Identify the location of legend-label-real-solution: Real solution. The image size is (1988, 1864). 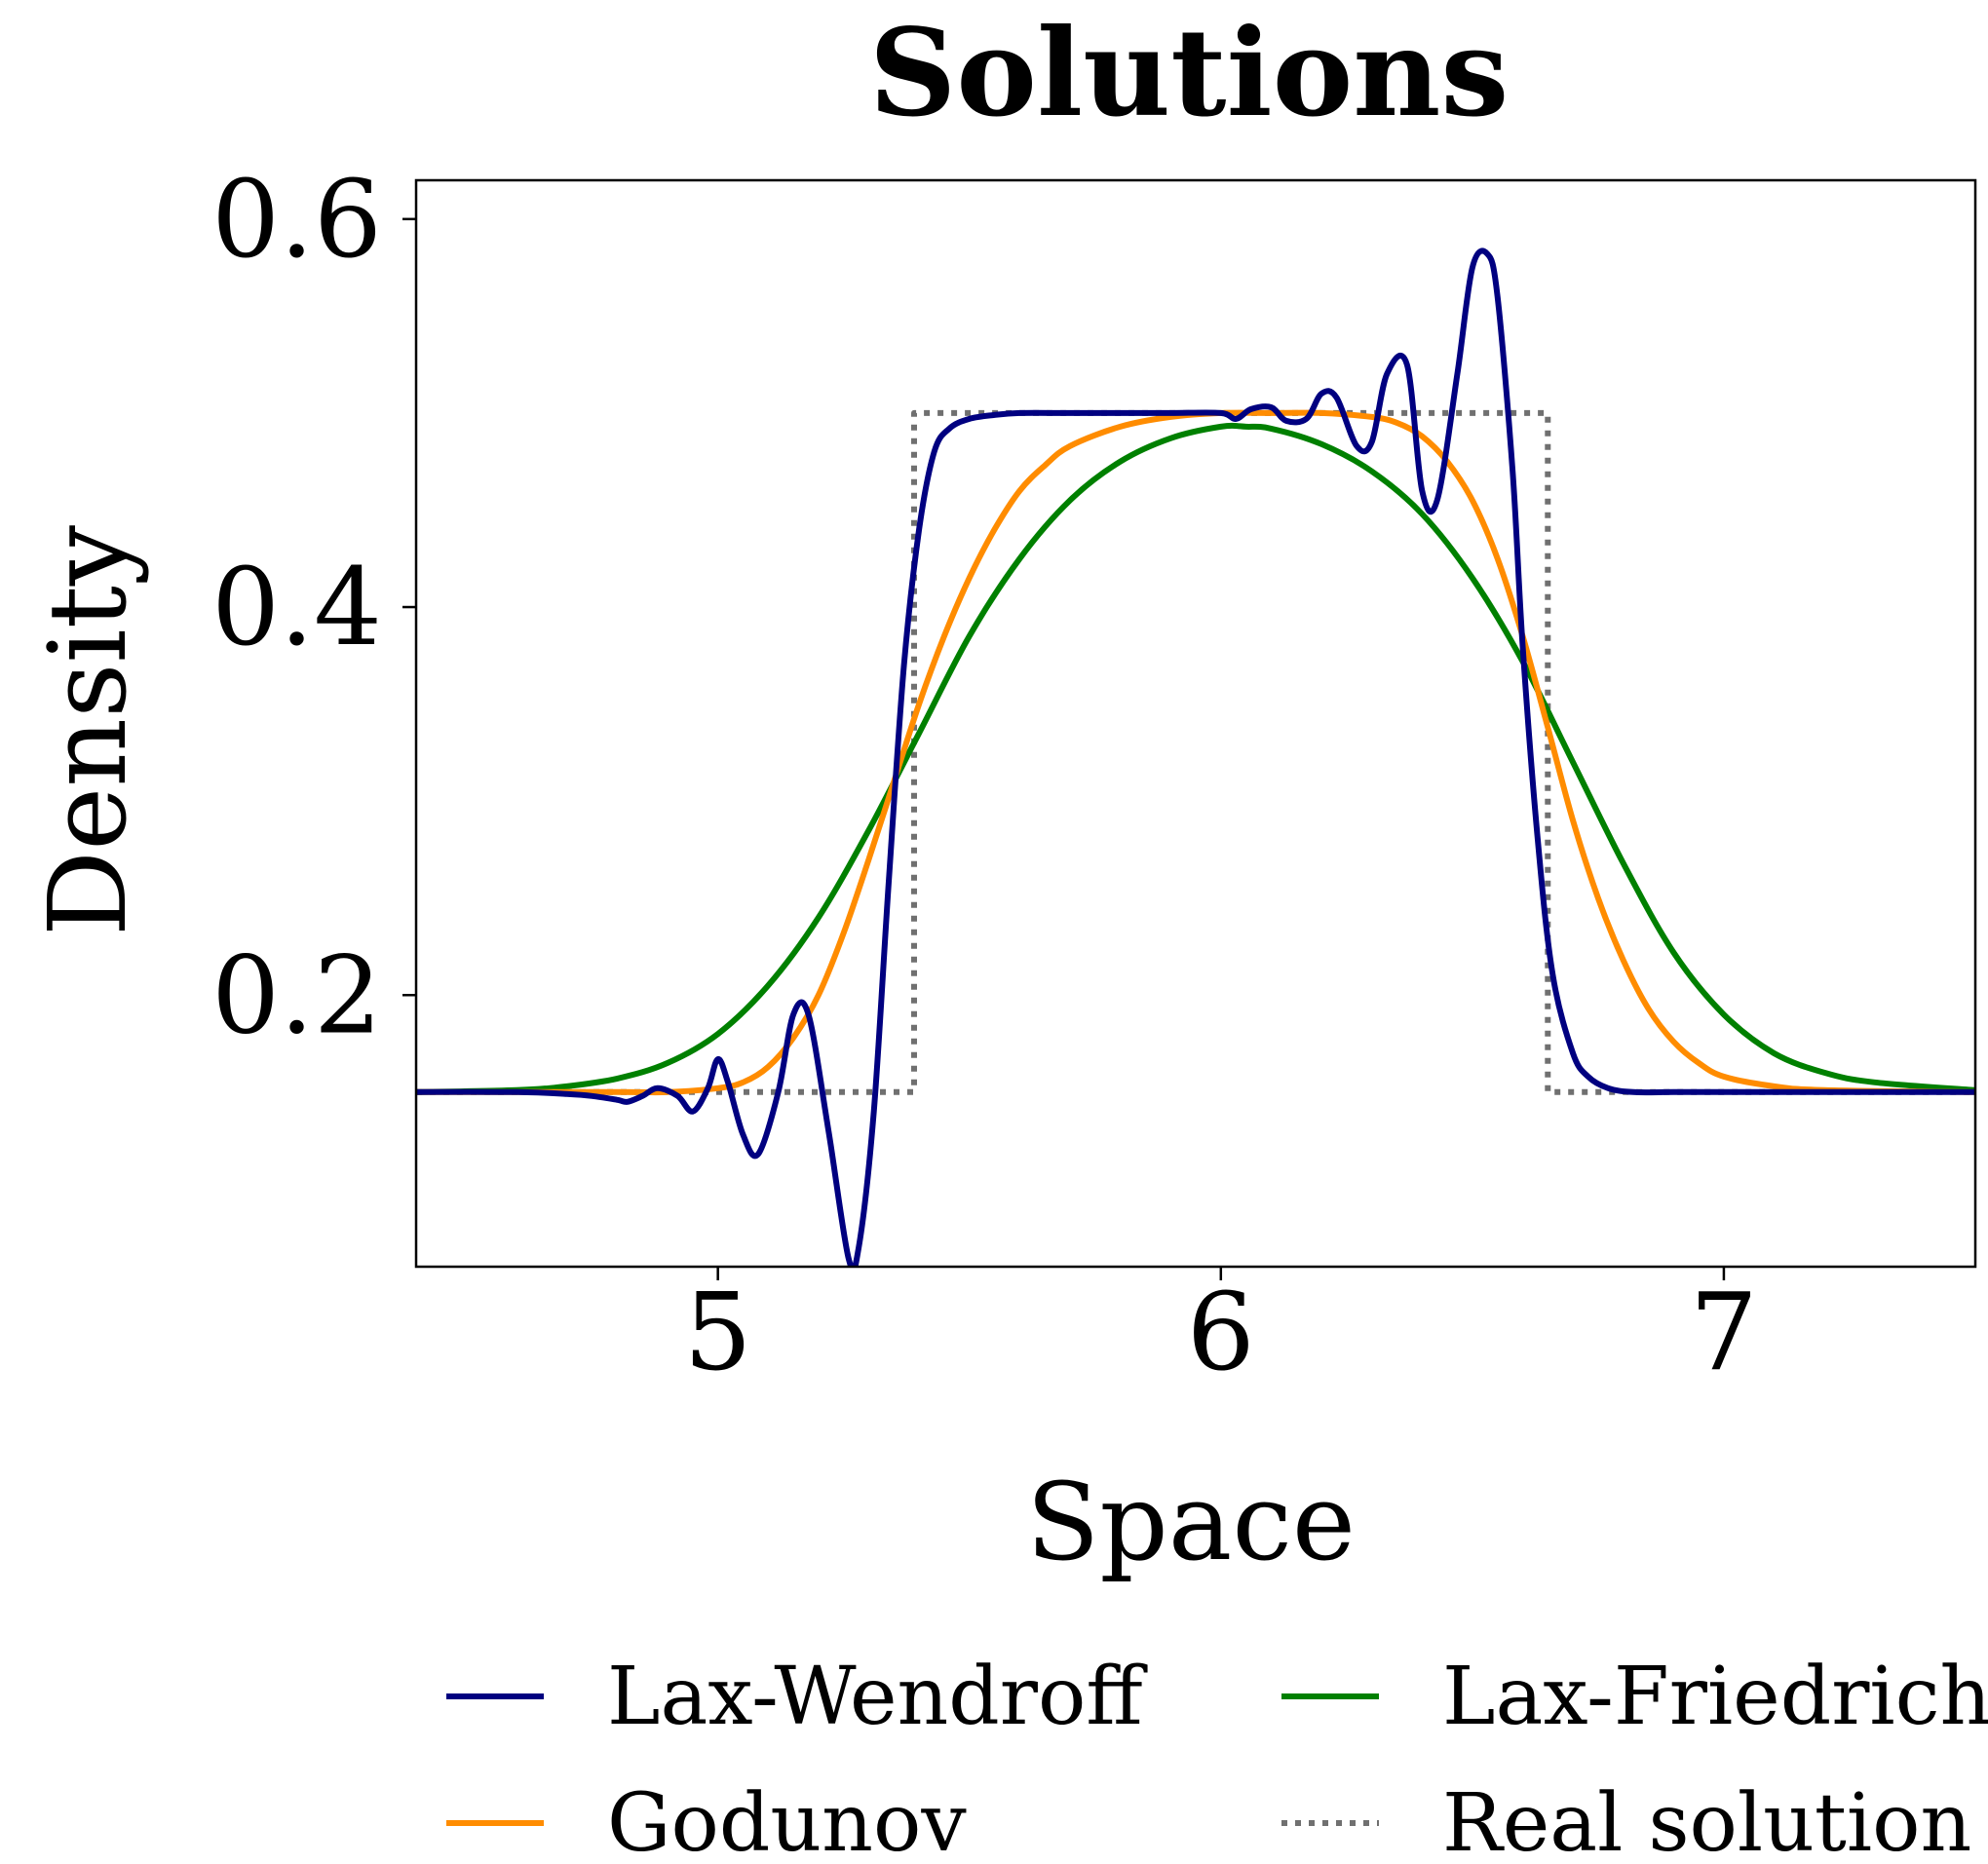
(1706, 1820).